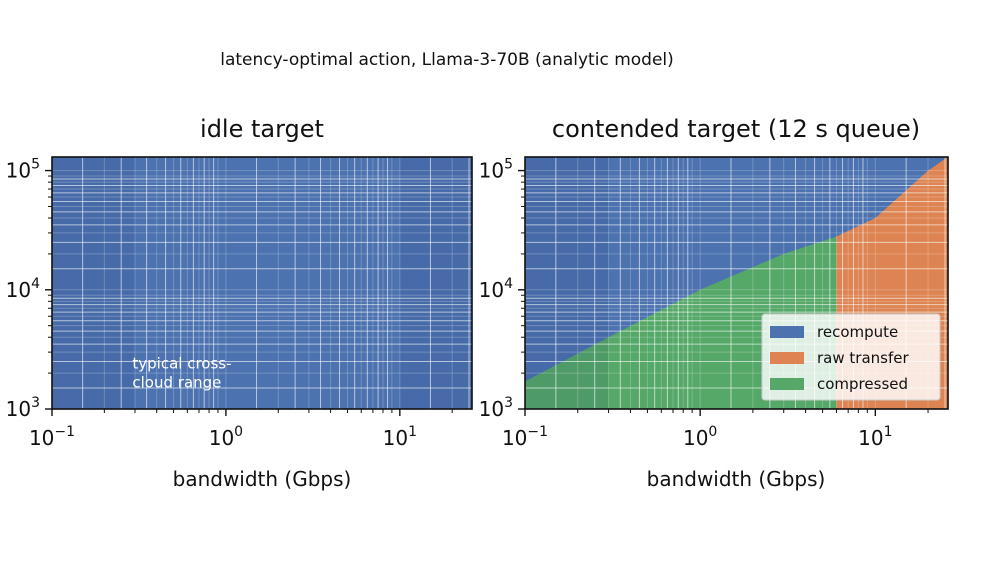  Describe the element at coordinates (262, 129) in the screenshot. I see `idle-target-title: idle target` at that location.